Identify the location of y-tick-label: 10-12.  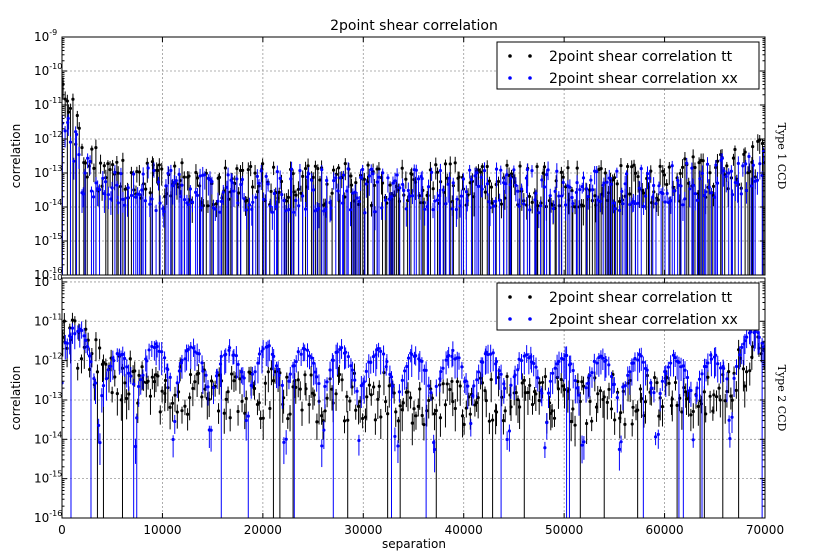
(48, 360).